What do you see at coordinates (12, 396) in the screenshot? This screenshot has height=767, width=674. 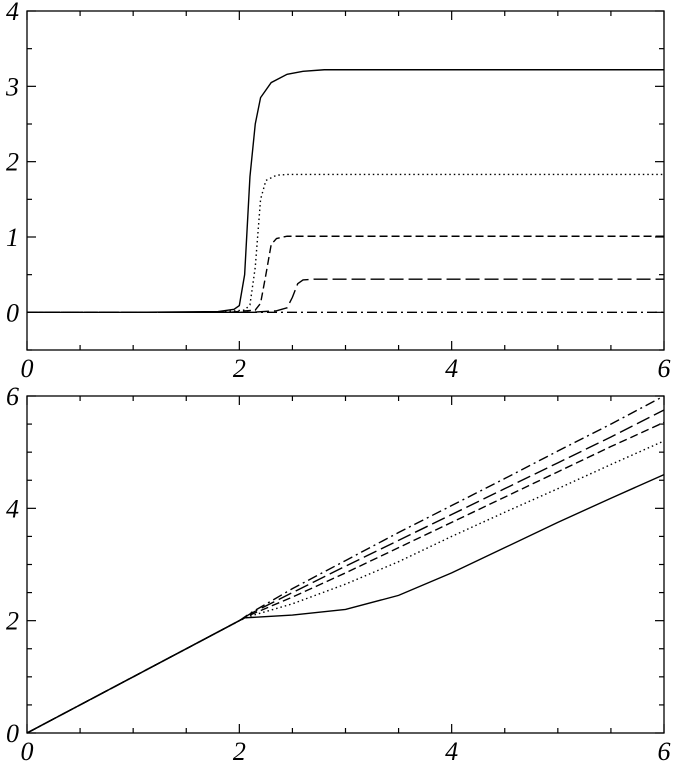 I see `y-tick-label: 6` at bounding box center [12, 396].